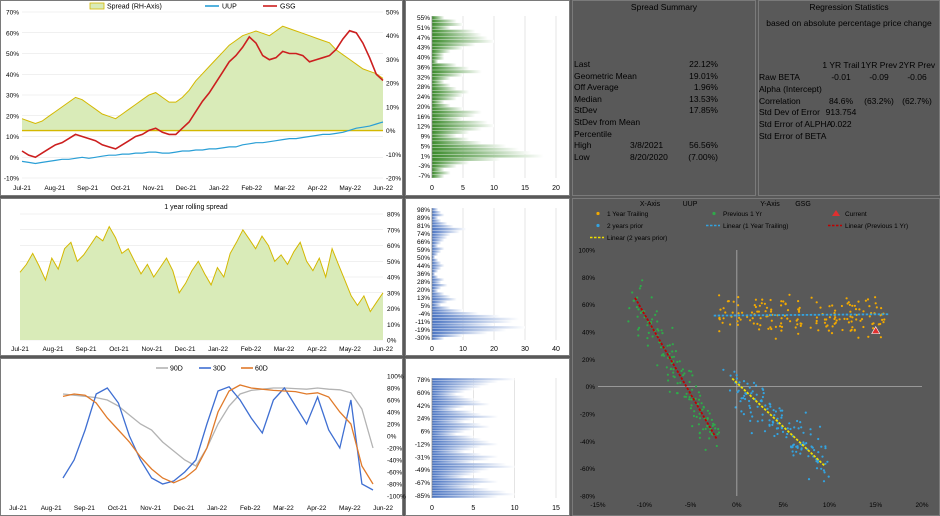  What do you see at coordinates (392, 107) in the screenshot?
I see `y2-tick-label: 10%` at bounding box center [392, 107].